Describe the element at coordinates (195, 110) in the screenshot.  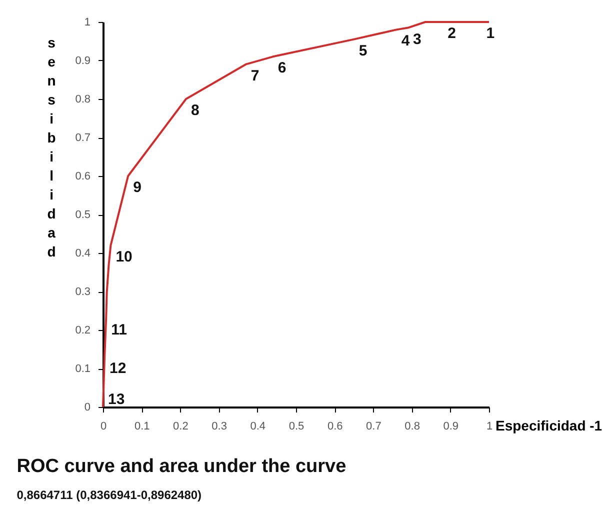
I see `annotation: 8` at that location.